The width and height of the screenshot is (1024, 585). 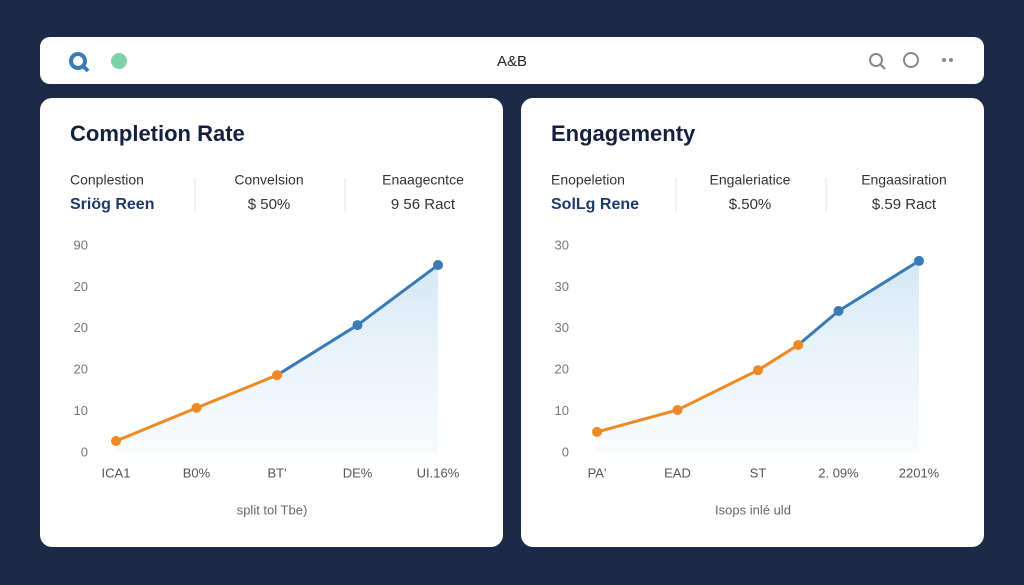 I want to click on stat-label: Enaagecntce, so click(x=423, y=180).